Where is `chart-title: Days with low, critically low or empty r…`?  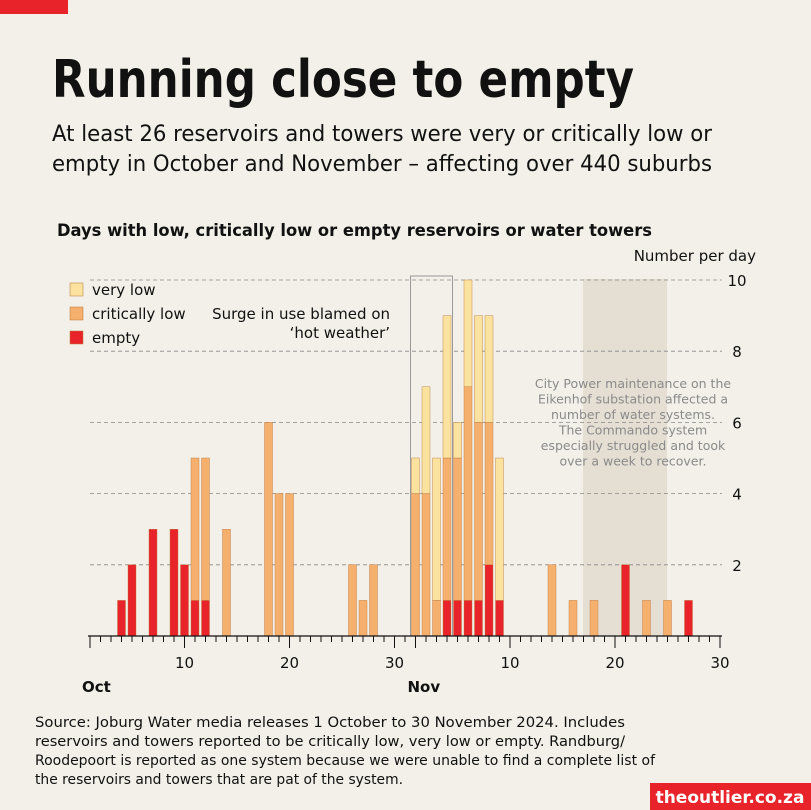 chart-title: Days with low, critically low or empty r… is located at coordinates (354, 231).